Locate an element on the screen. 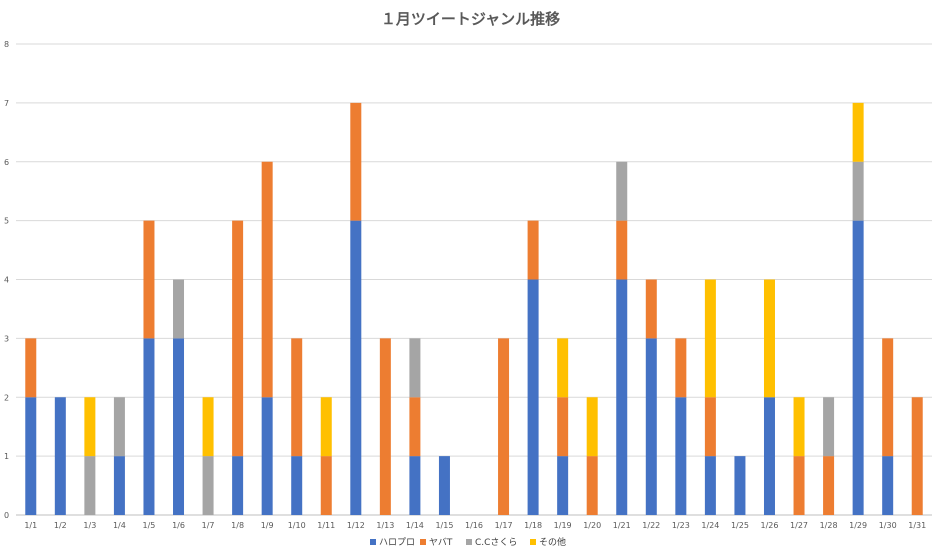 This screenshot has height=557, width=941. y-tick-label: 2 is located at coordinates (6, 397).